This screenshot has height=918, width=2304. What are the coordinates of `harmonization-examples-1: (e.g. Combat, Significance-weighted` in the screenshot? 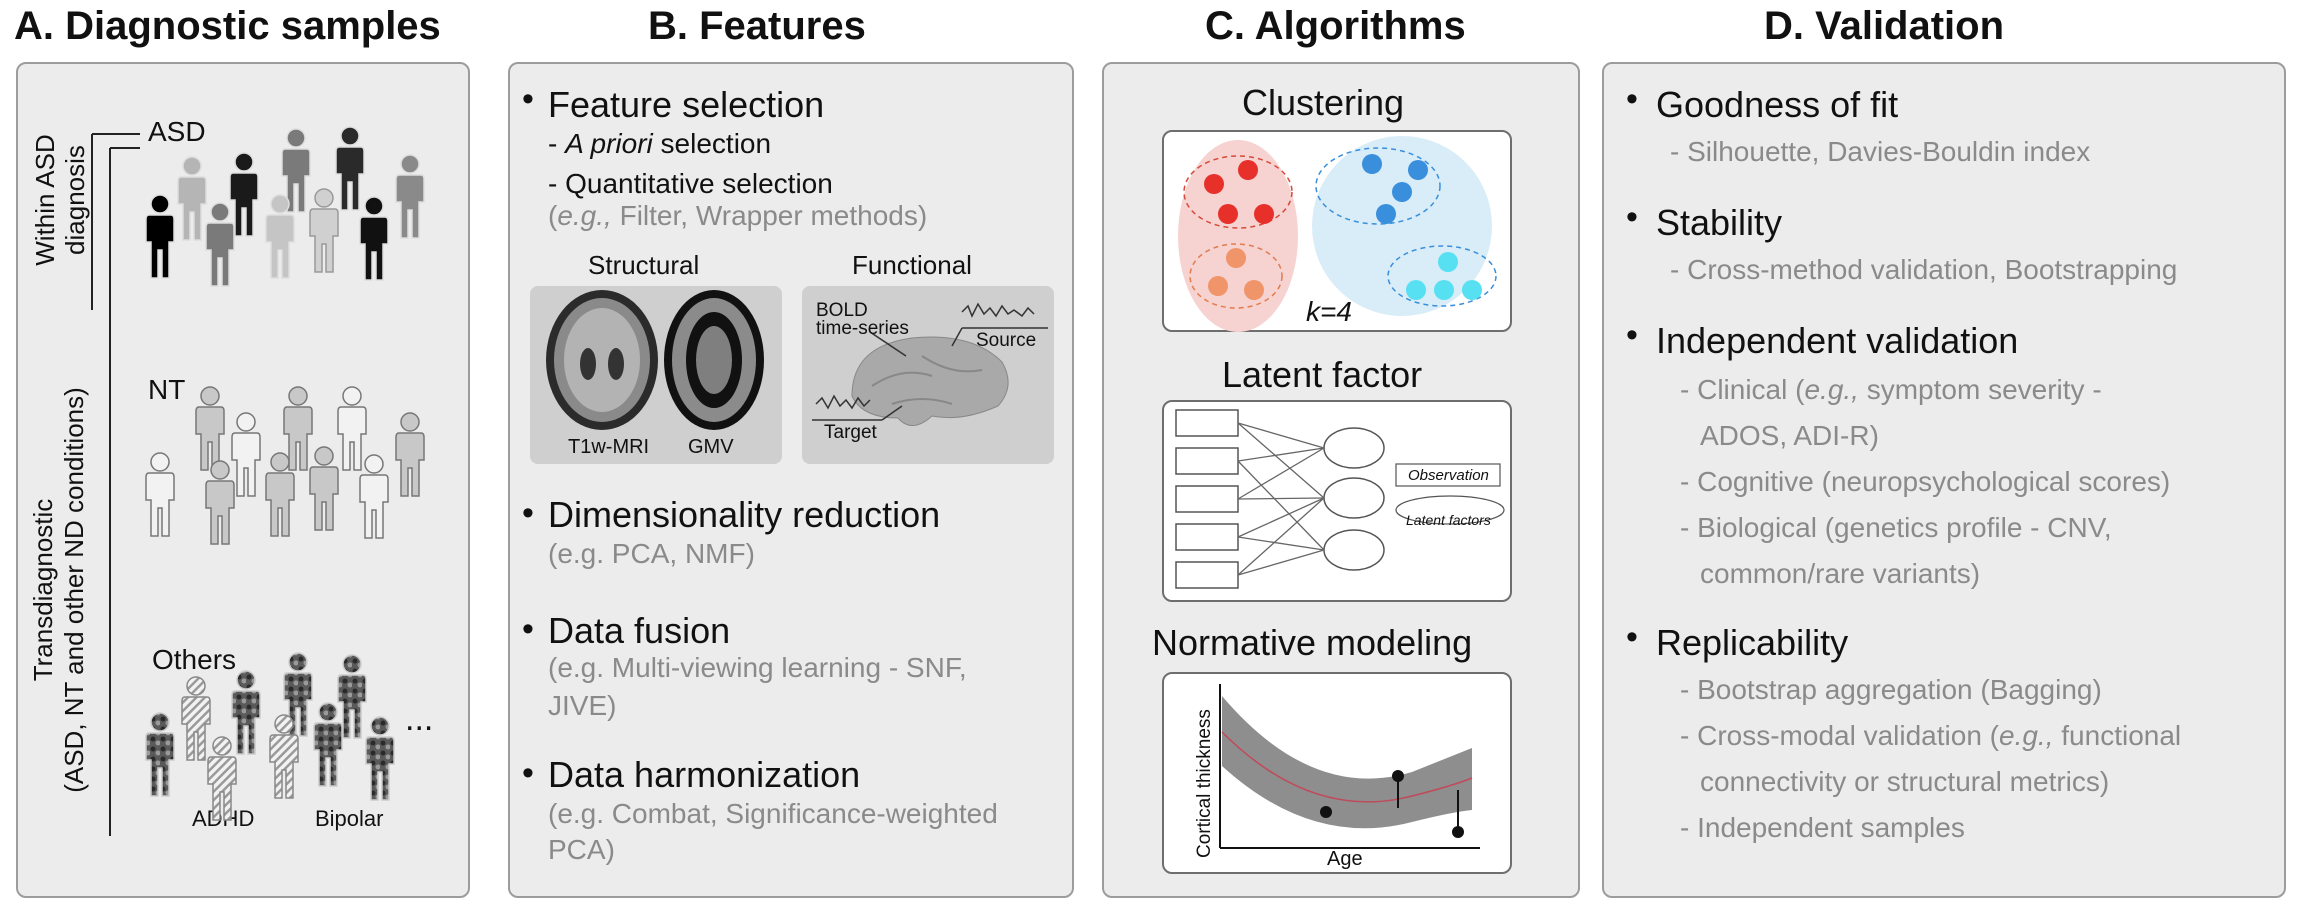 It's located at (773, 813).